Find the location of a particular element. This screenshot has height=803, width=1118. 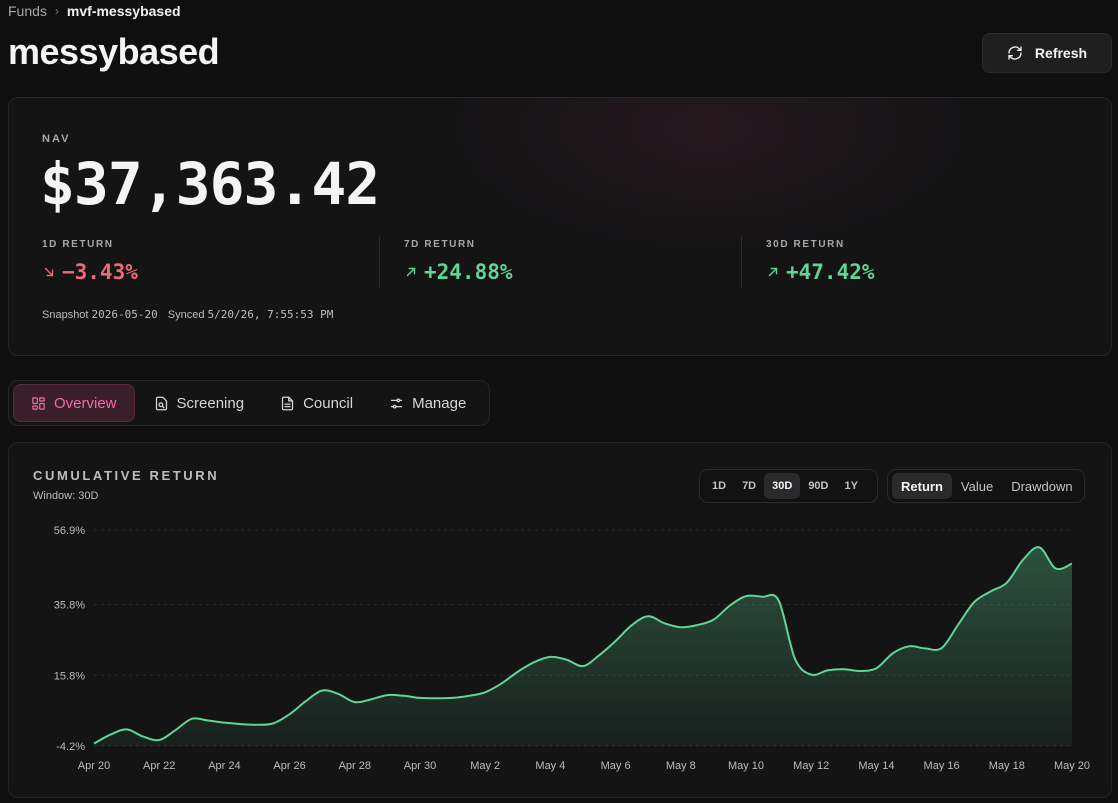

x-tick-label: May 2 is located at coordinates (485, 766).